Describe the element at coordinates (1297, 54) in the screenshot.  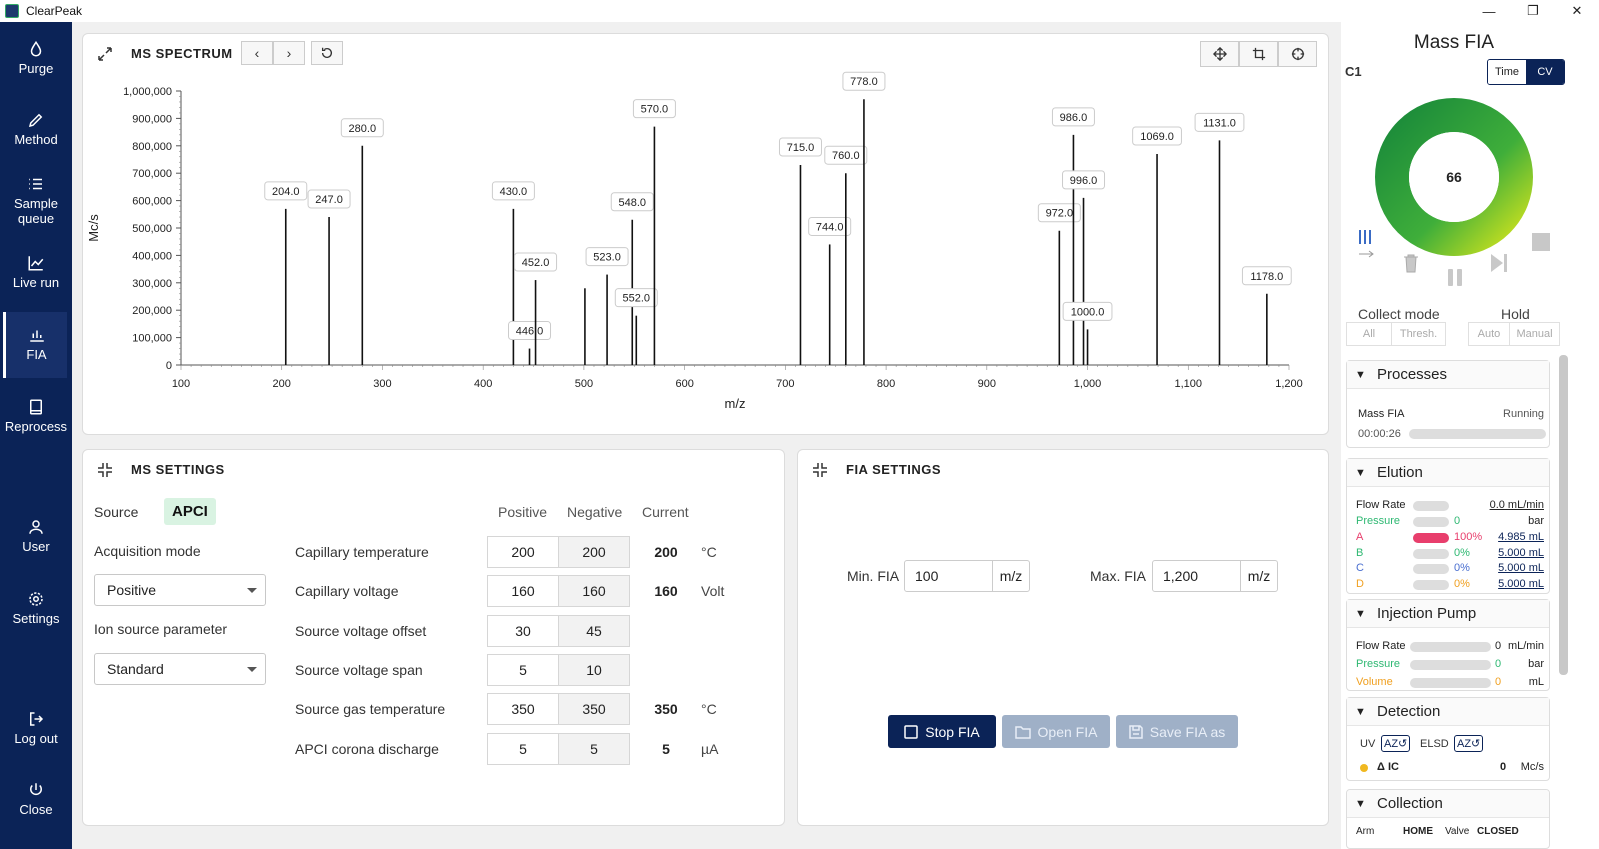
I see `crosshair-button` at that location.